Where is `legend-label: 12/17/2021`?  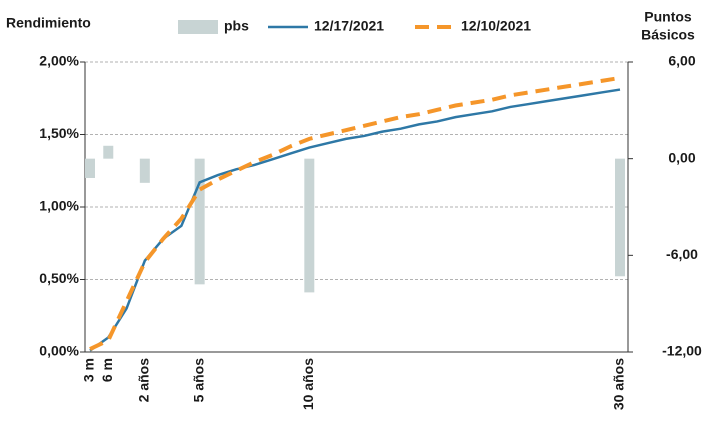
legend-label: 12/17/2021 is located at coordinates (349, 26).